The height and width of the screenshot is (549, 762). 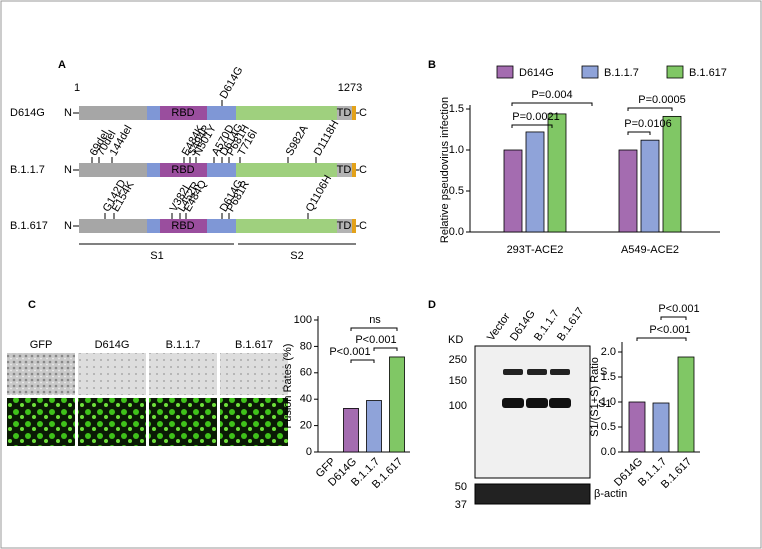 What do you see at coordinates (499, 327) in the screenshot?
I see `lane-label: Vector` at bounding box center [499, 327].